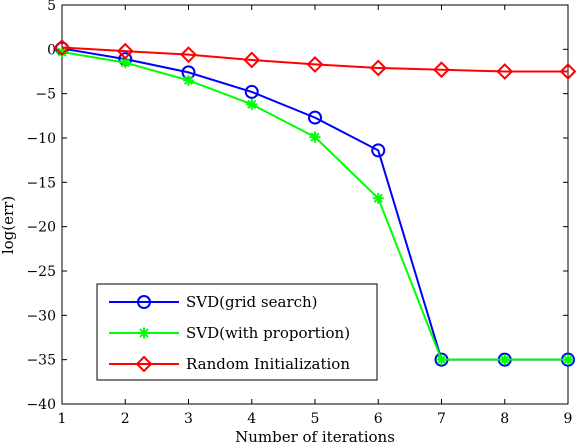 Image resolution: width=576 pixels, height=444 pixels. Describe the element at coordinates (504, 419) in the screenshot. I see `x-tick-label: 8` at that location.